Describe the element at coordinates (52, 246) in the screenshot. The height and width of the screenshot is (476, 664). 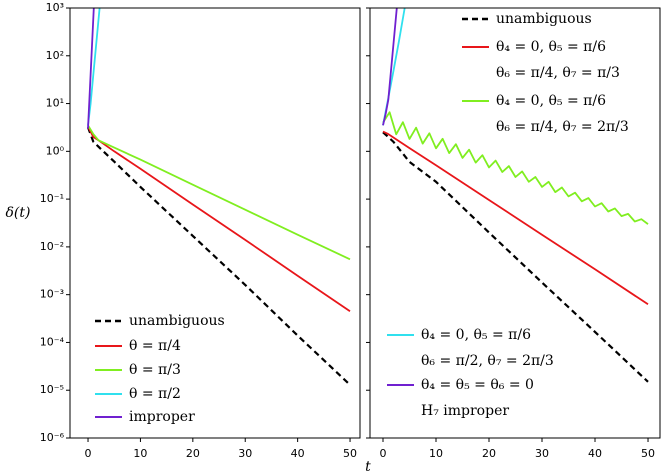
I see `y-tick-label: 10⁻²` at that location.